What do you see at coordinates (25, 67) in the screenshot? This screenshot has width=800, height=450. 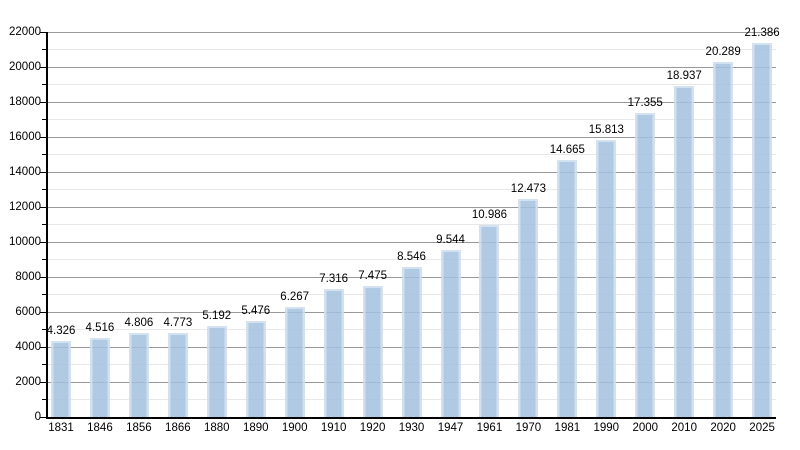 I see `y-tick-label: 20000` at bounding box center [25, 67].